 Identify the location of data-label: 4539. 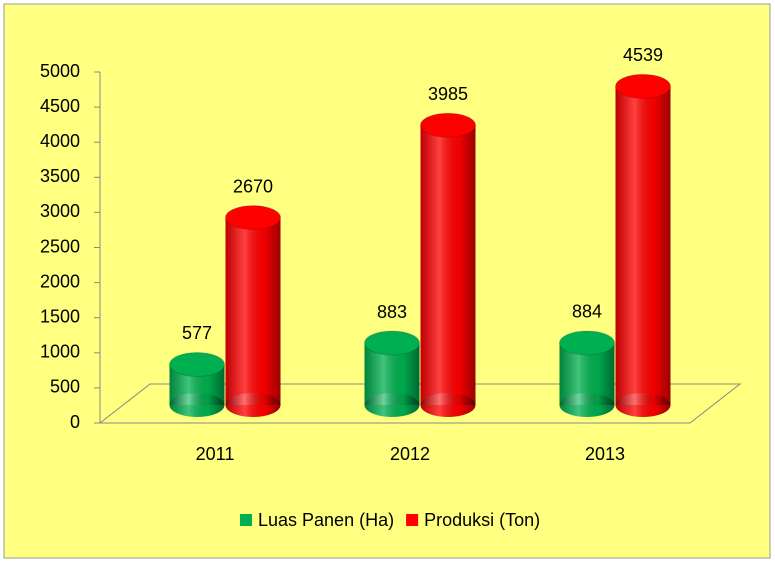
(643, 55).